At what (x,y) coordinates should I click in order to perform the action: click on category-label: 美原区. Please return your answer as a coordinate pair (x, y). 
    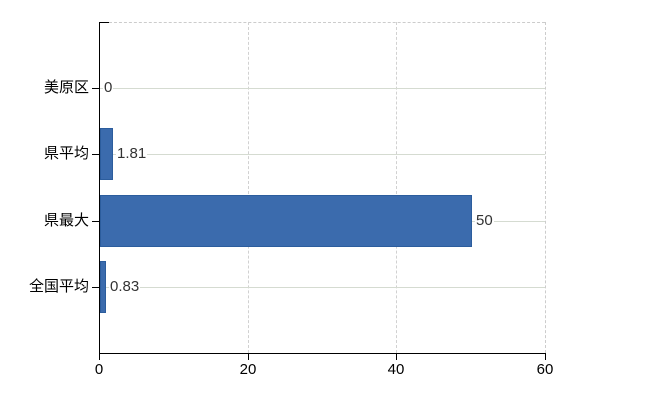
    Looking at the image, I should click on (66, 87).